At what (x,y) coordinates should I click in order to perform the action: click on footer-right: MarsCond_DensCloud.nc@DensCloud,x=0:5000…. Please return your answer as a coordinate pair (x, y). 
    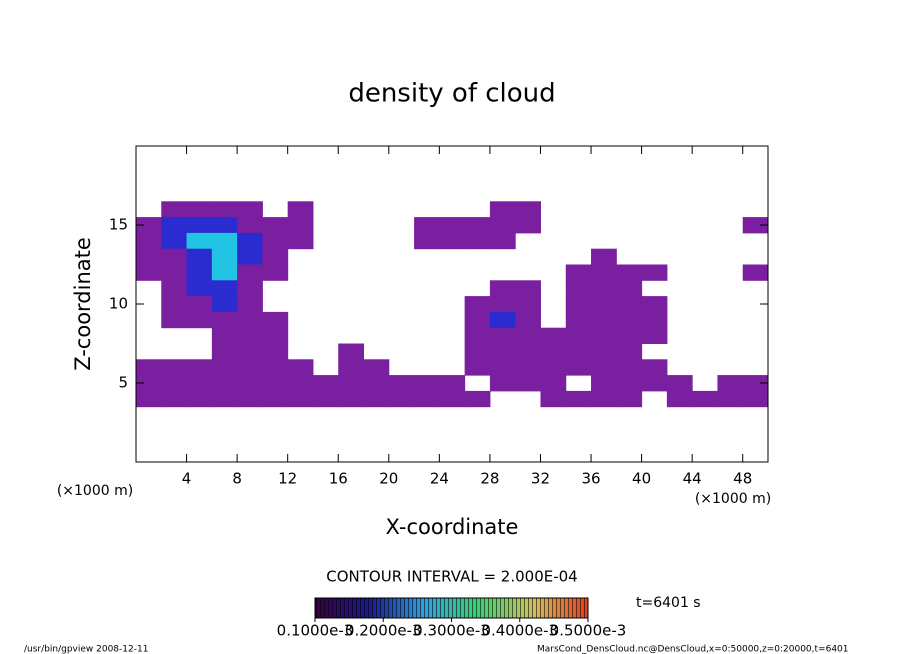
    Looking at the image, I should click on (693, 649).